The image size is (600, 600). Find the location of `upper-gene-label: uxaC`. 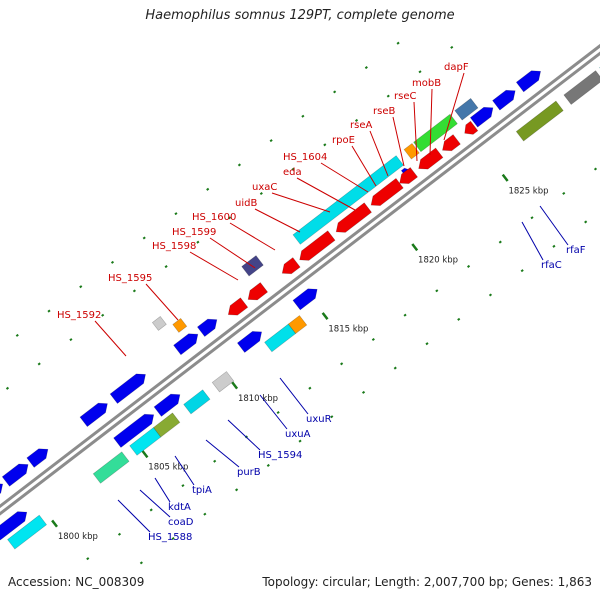

upper-gene-label: uxaC is located at coordinates (264, 187).